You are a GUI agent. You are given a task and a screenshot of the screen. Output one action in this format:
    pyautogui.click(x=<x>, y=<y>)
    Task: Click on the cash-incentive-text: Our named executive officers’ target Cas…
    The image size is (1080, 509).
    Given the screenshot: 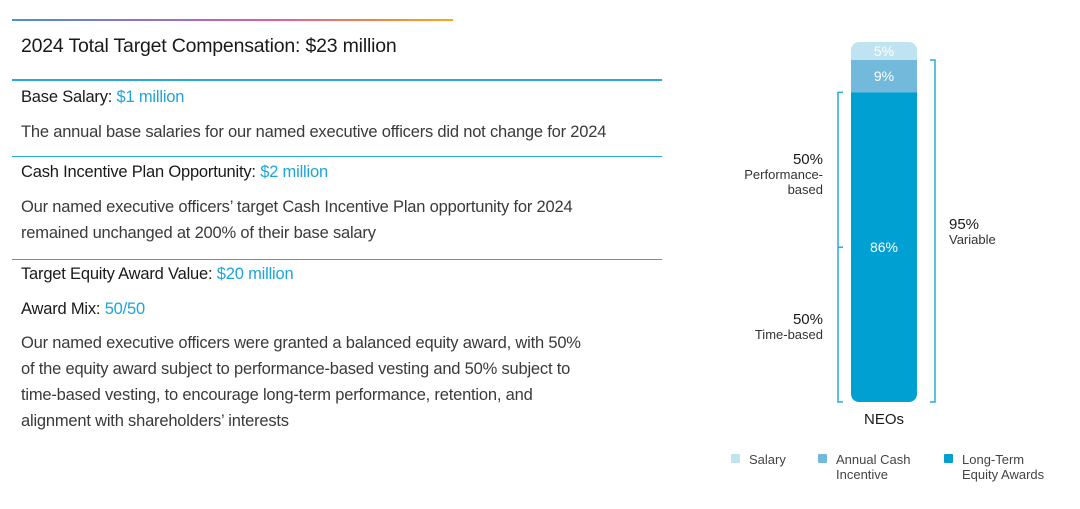 What is the action you would take?
    pyautogui.click(x=341, y=220)
    